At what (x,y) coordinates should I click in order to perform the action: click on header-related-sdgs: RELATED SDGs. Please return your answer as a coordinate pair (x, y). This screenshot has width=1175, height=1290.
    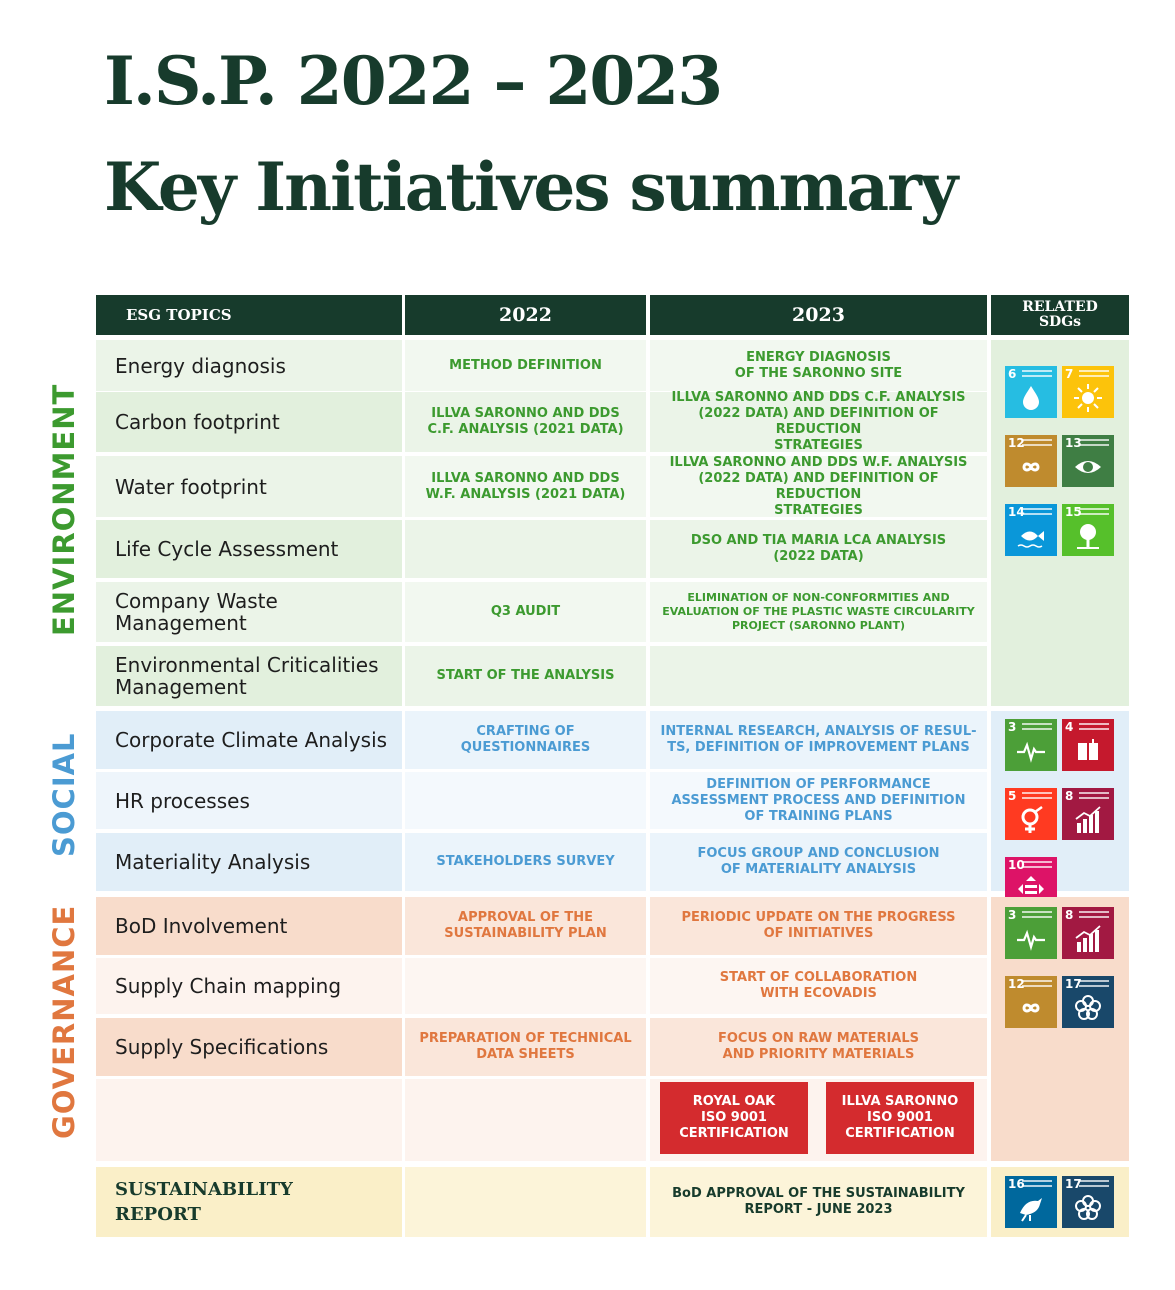
    Looking at the image, I should click on (1060, 315).